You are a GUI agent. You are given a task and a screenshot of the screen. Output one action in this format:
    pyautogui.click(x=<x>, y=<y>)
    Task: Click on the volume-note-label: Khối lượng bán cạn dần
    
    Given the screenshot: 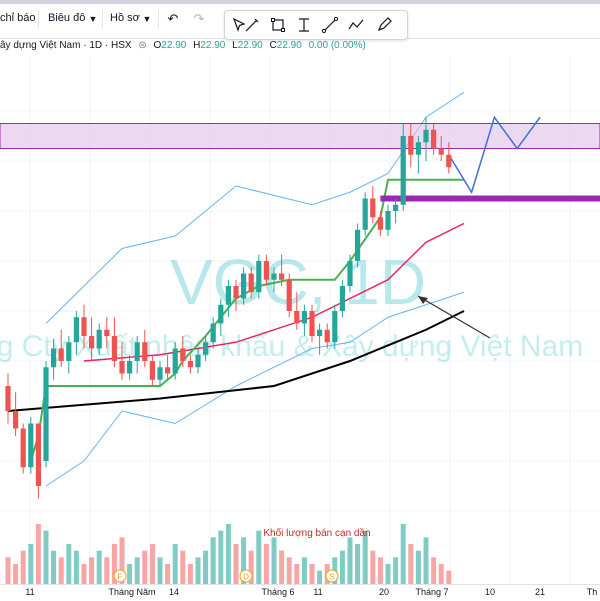 What is the action you would take?
    pyautogui.click(x=316, y=533)
    